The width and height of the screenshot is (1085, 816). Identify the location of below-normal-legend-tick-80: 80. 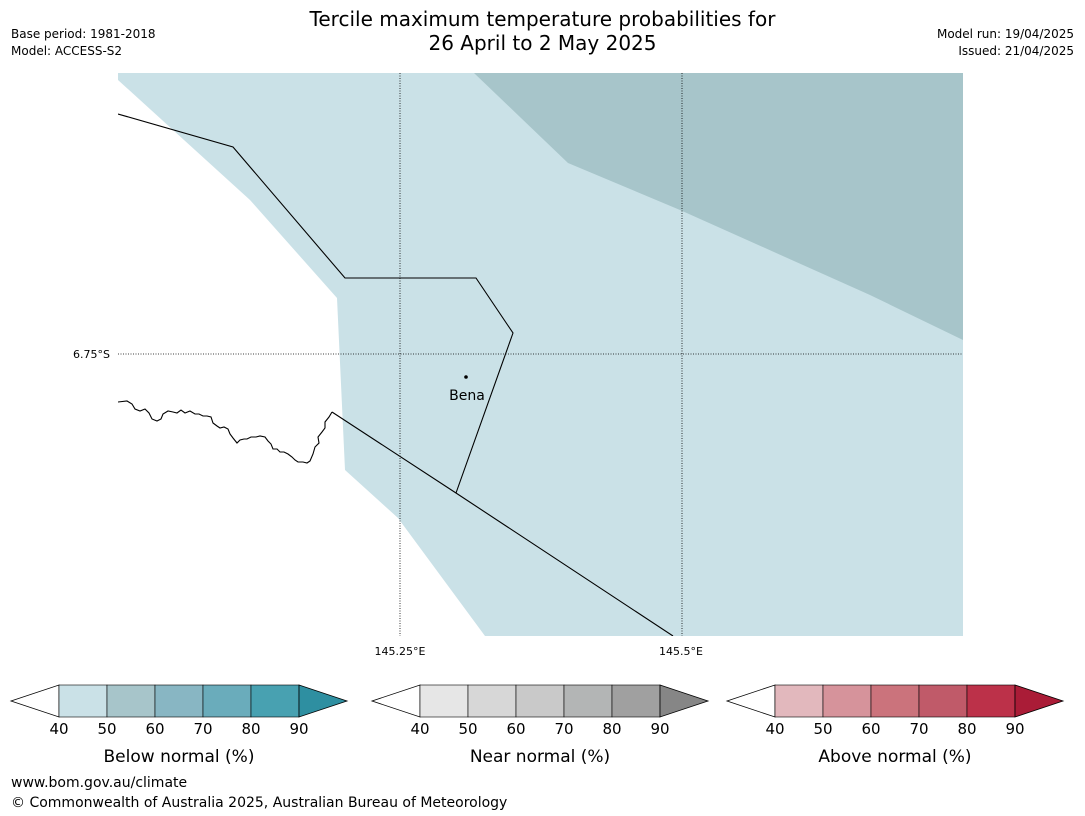
(250, 729).